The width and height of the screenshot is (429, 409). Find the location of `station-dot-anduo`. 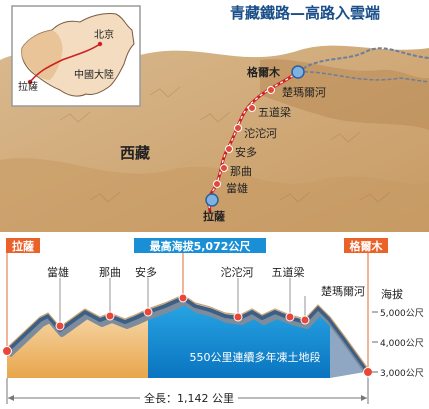

station-dot-anduo is located at coordinates (229, 149).